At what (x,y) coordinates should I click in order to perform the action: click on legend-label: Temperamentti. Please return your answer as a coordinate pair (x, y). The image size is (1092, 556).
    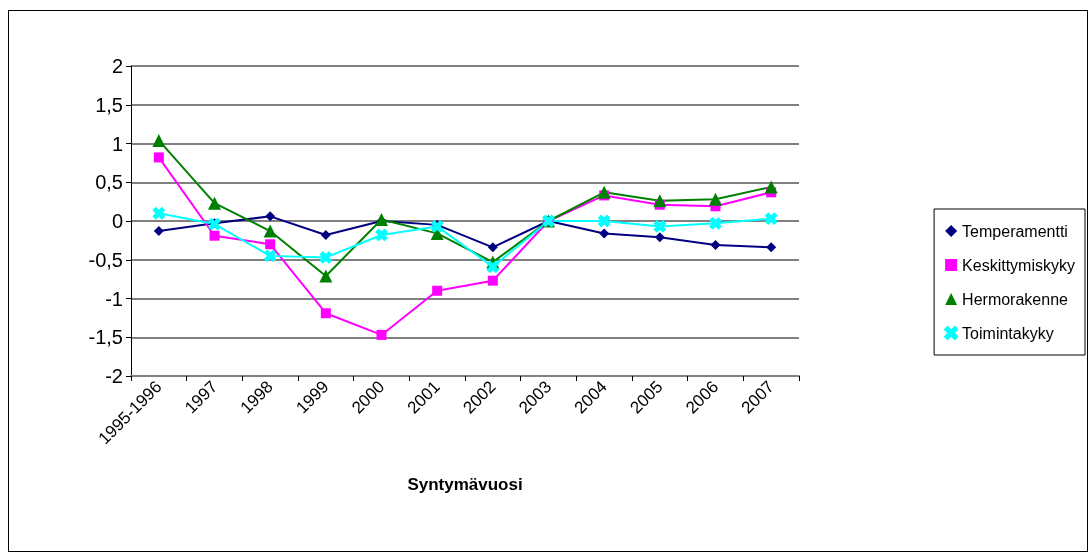
    Looking at the image, I should click on (1015, 231).